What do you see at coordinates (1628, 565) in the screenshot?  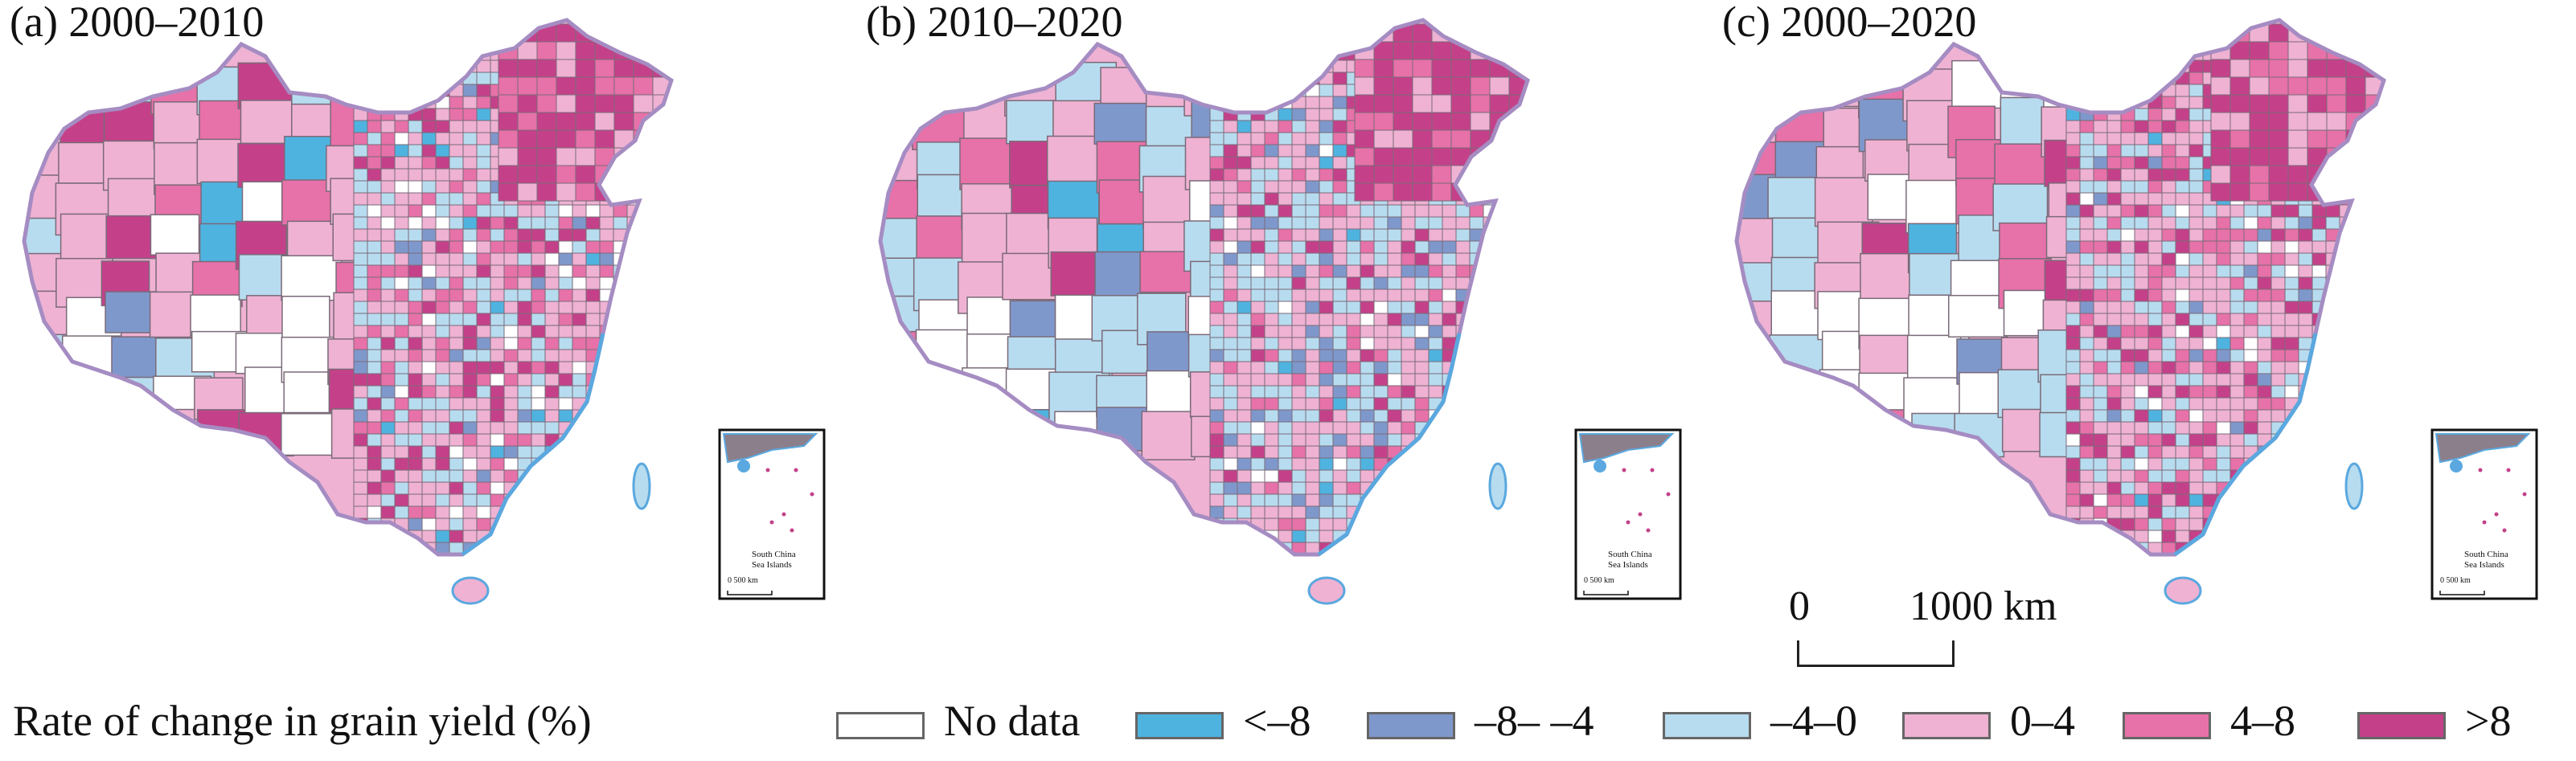 I see `inset-label-line2: Sea Islands` at bounding box center [1628, 565].